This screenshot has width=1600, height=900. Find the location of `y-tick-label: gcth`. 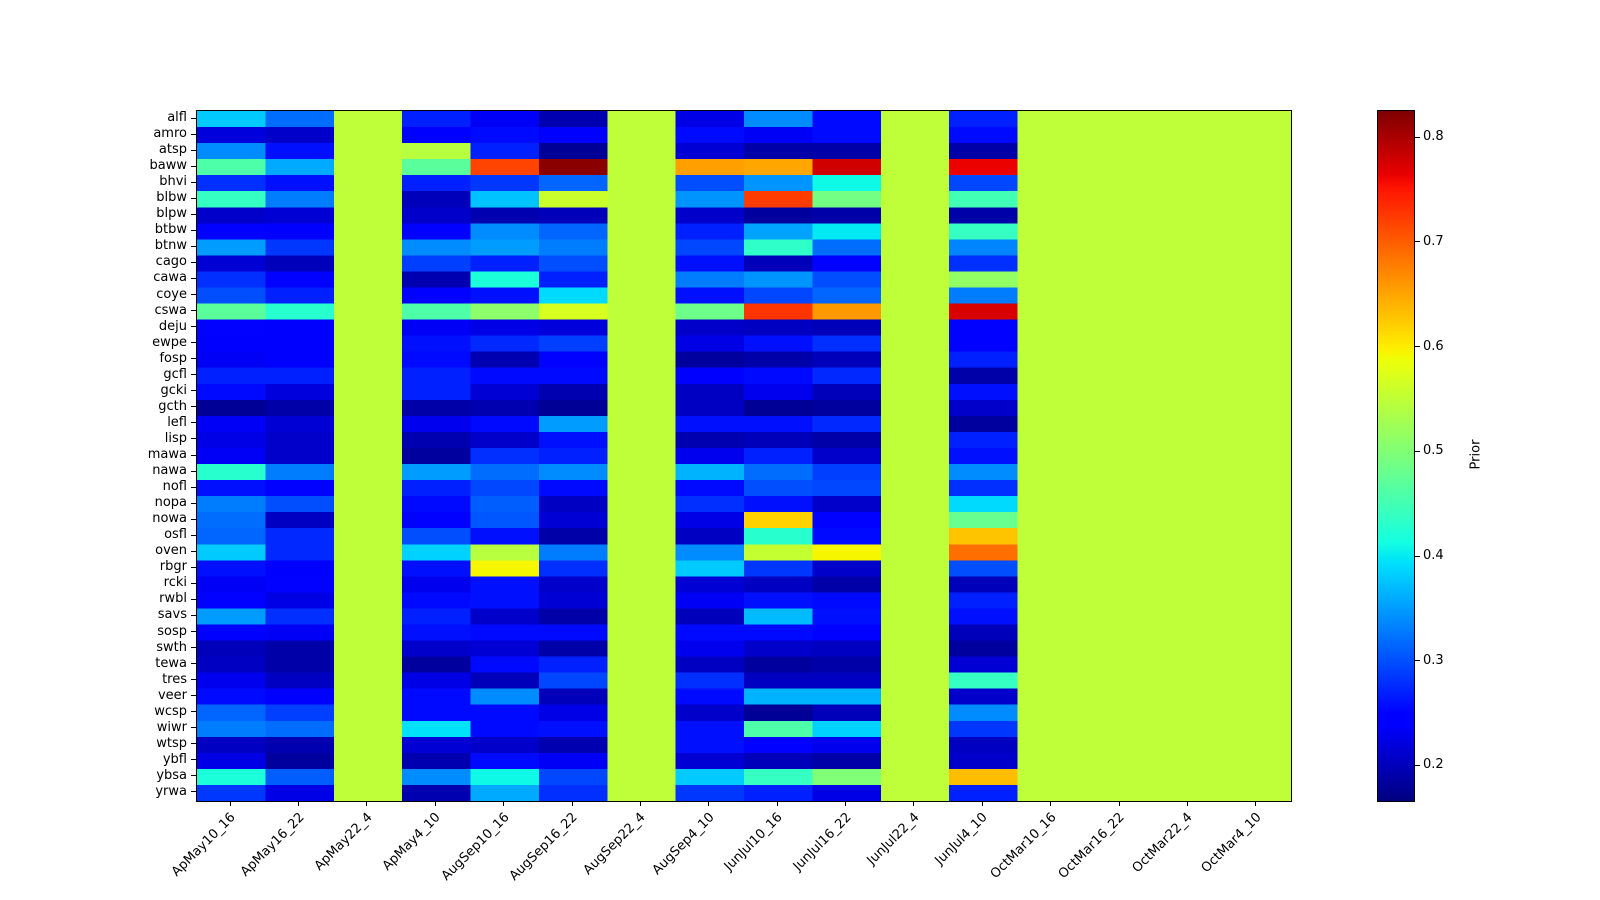

y-tick-label: gcth is located at coordinates (172, 406).